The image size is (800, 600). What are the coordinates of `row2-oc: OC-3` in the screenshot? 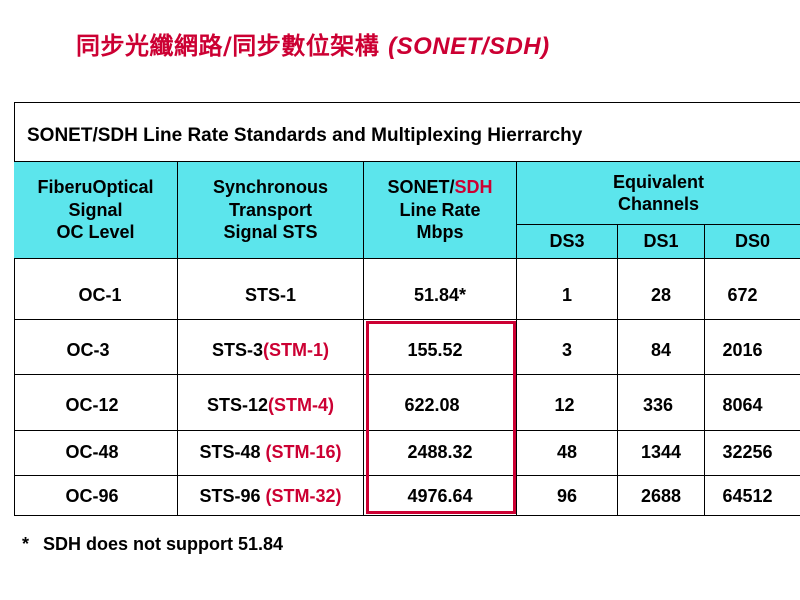 It's located at (88, 349).